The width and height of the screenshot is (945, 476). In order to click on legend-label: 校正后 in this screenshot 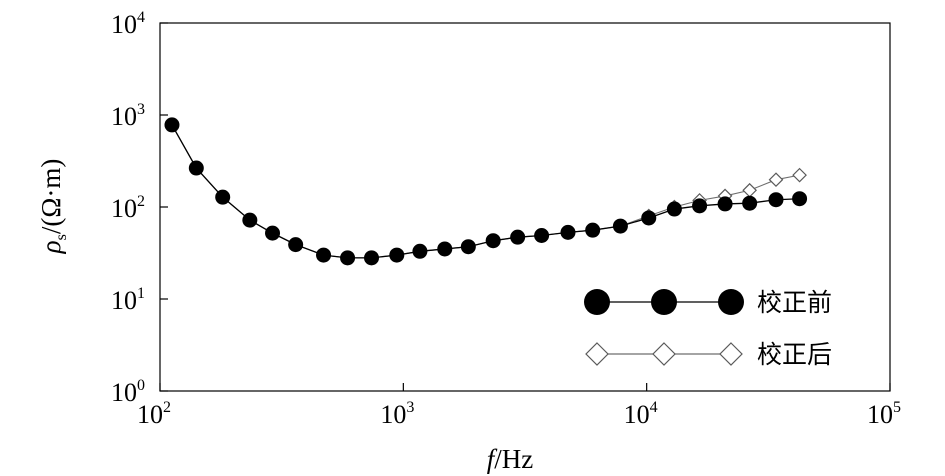, I will do `click(794, 354)`.